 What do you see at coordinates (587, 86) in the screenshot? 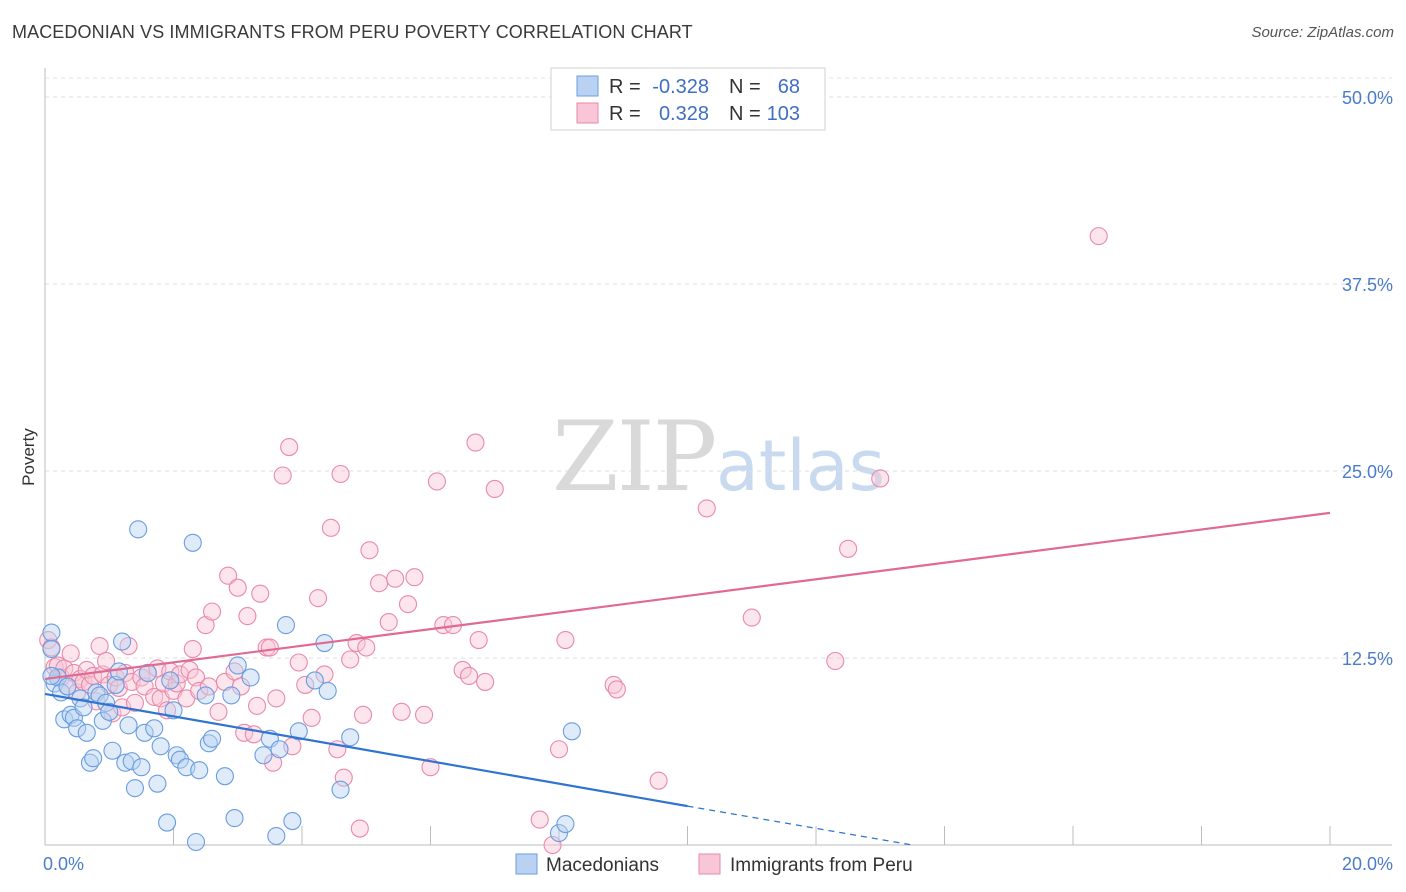
I see `legend-swatch-blue` at bounding box center [587, 86].